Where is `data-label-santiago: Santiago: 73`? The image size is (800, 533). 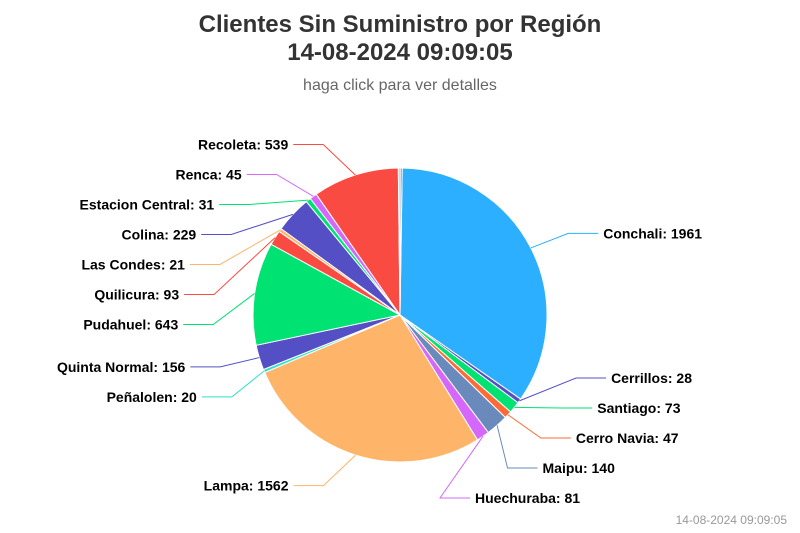
data-label-santiago: Santiago: 73 is located at coordinates (638, 408).